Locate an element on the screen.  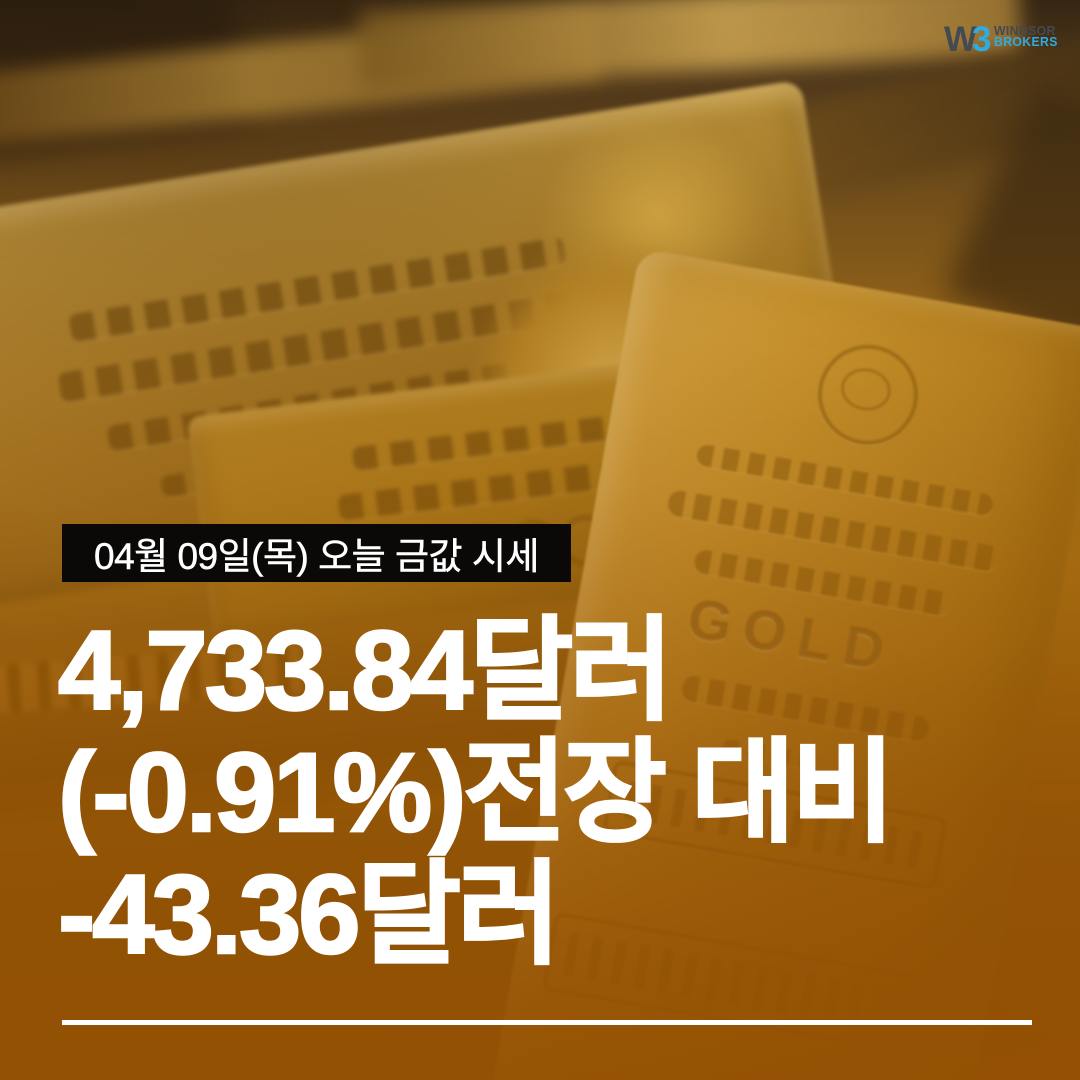
logo-monogram-b: 3 is located at coordinates (982, 39).